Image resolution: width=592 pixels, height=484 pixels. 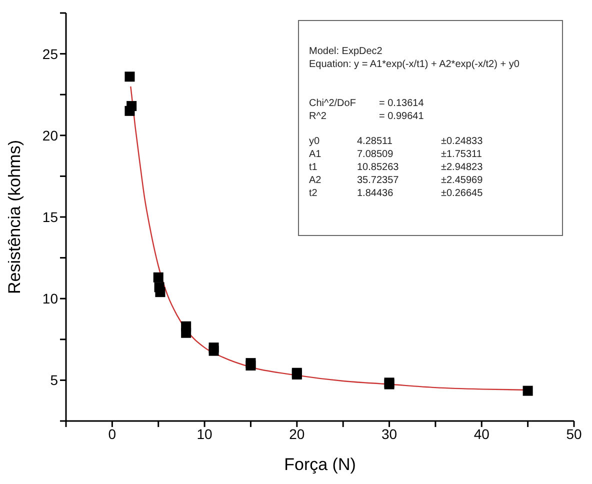 I want to click on y-tick-label: 5, so click(x=54, y=380).